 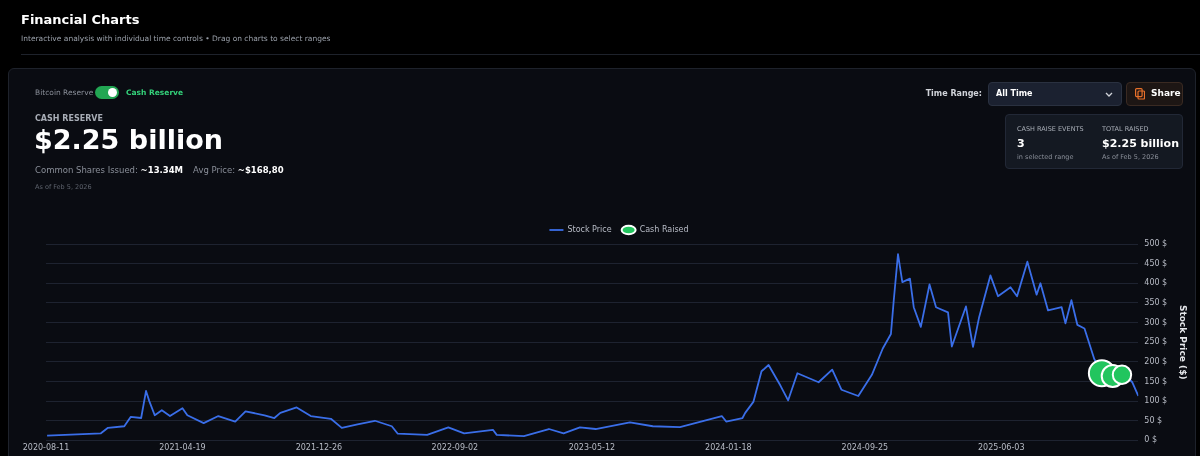 I want to click on y-axis-title: Stock Price ($), so click(x=1183, y=342).